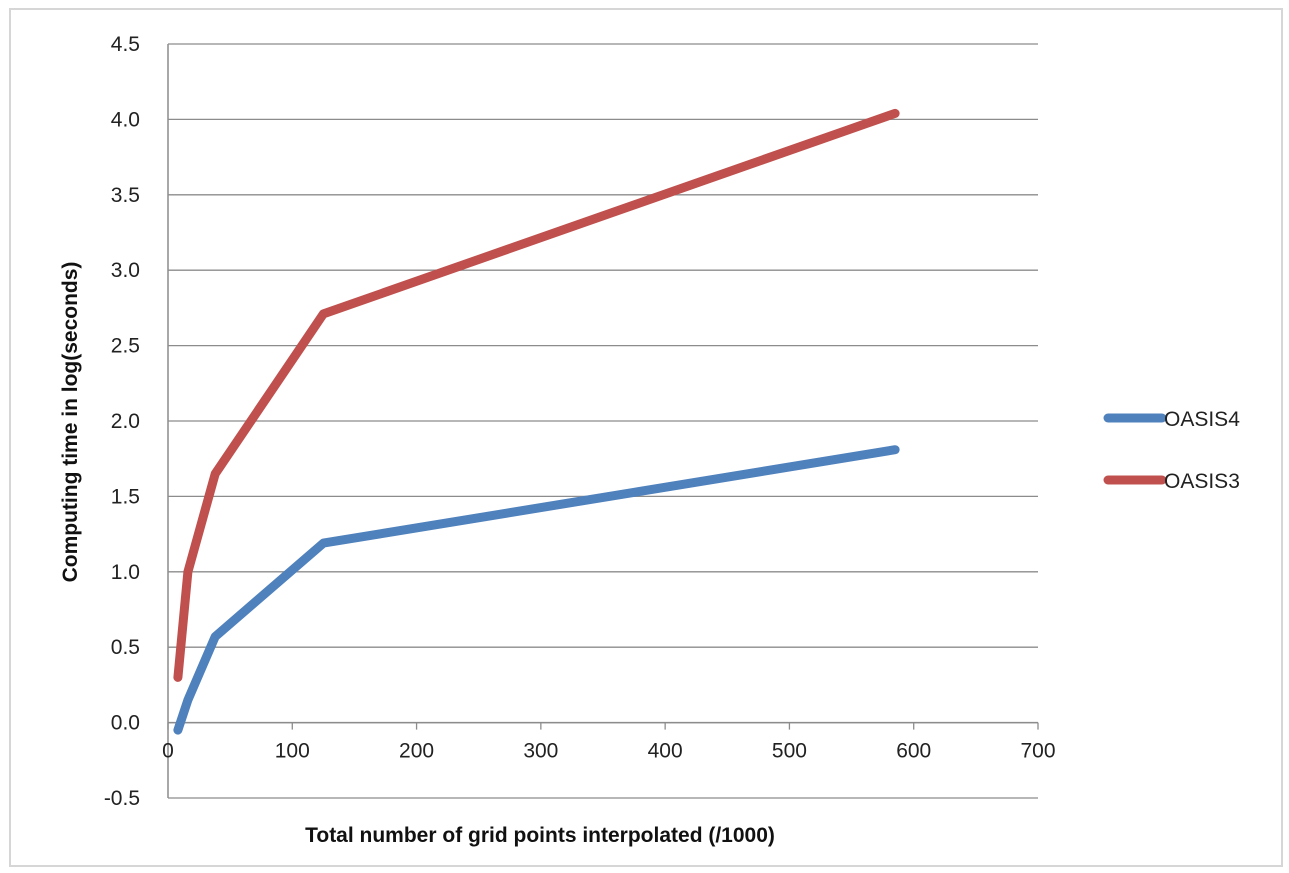 This screenshot has width=1289, height=873. What do you see at coordinates (1171, 450) in the screenshot?
I see `legend: OASIS4 OASIS3` at bounding box center [1171, 450].